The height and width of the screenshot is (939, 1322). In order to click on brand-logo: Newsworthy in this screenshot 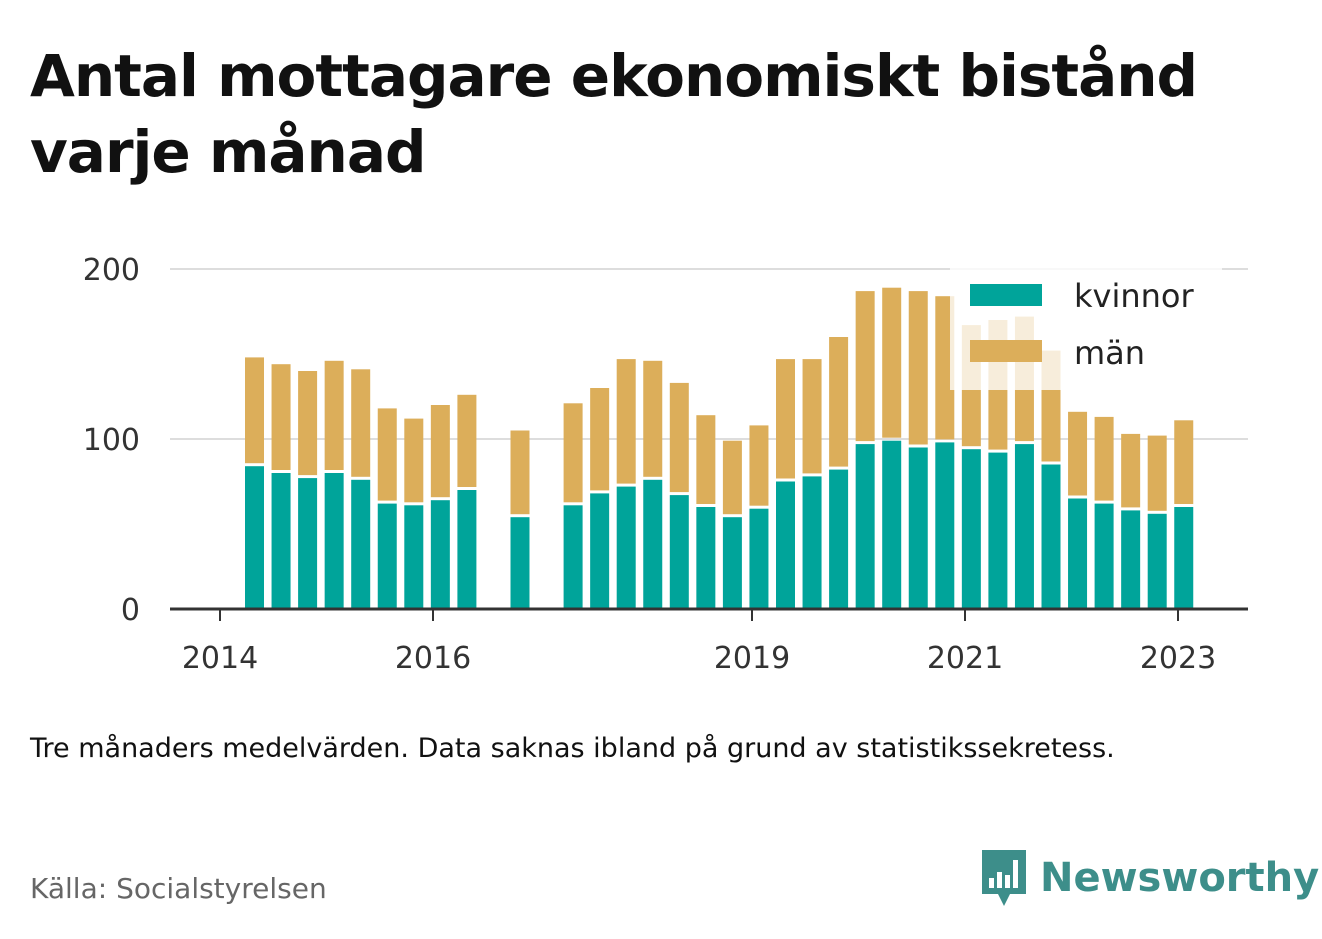, I will do `click(1149, 878)`.